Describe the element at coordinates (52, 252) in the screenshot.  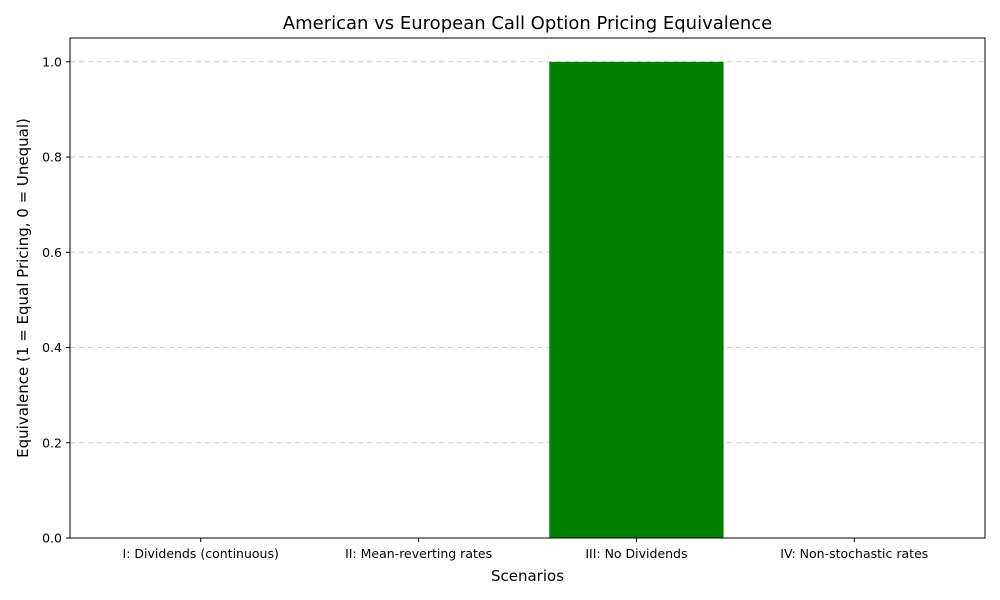
I see `y-tick-label: 0.6` at that location.